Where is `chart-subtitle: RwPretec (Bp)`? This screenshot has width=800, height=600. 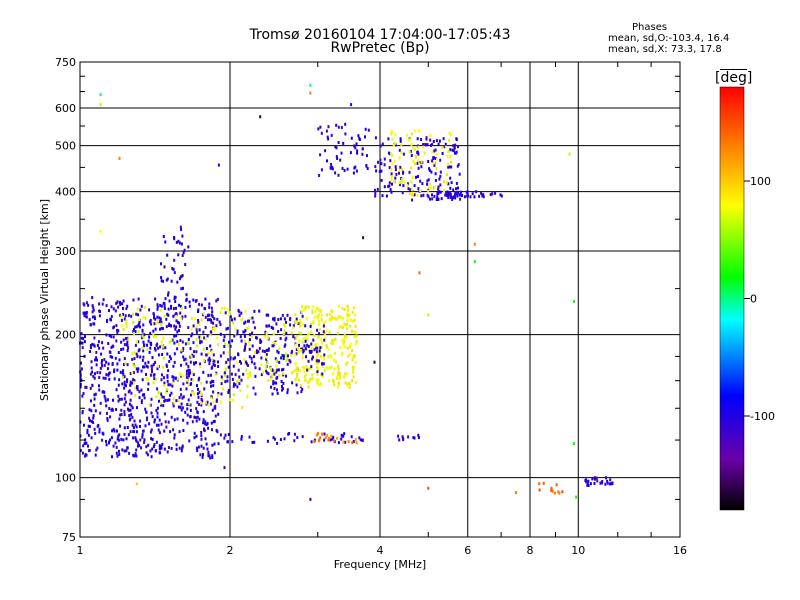 chart-subtitle: RwPretec (Bp) is located at coordinates (380, 48).